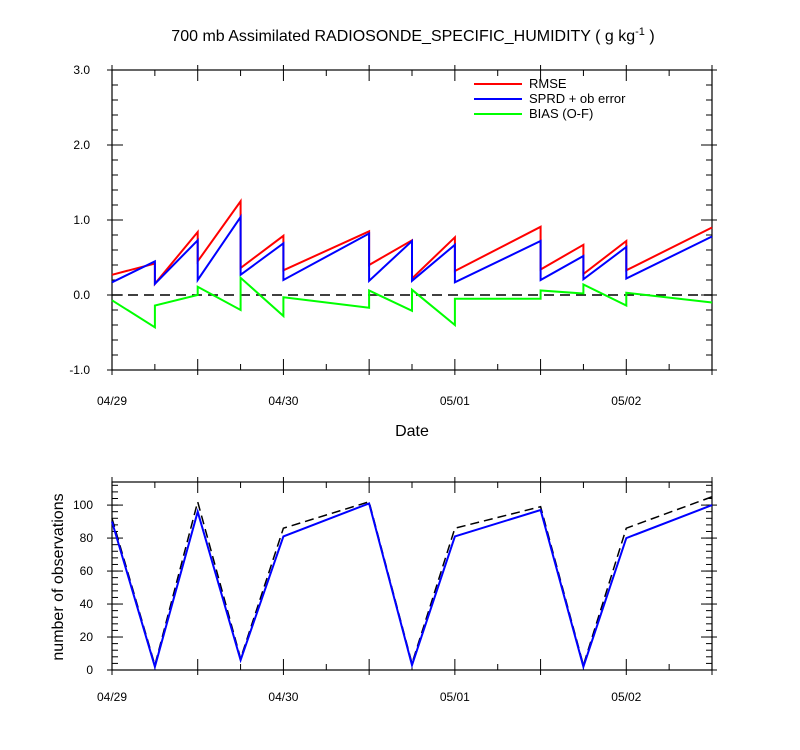  I want to click on bottom-y-tick-label: 40, so click(87, 604).